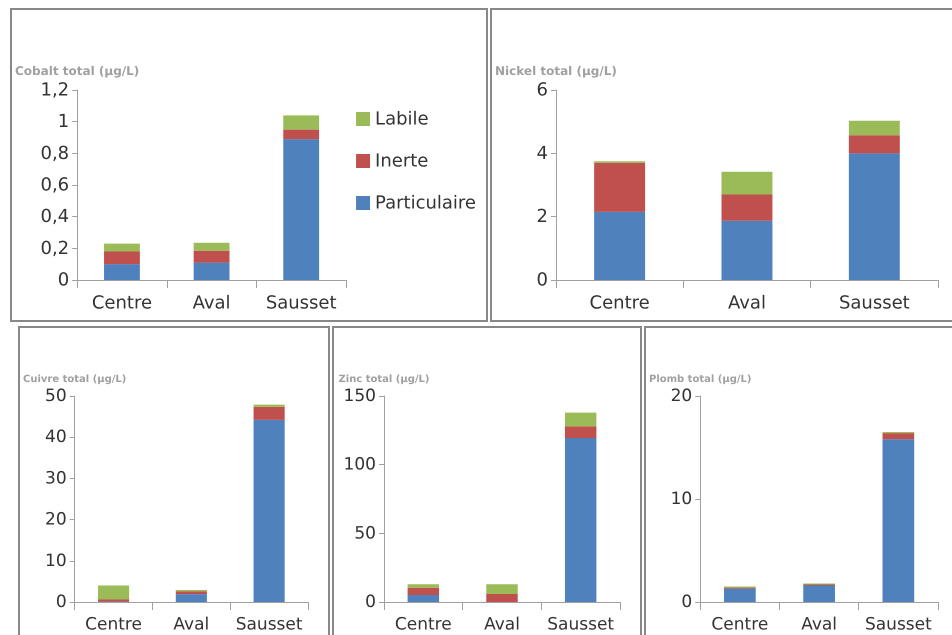 This screenshot has height=635, width=952. I want to click on y-tick-label: 1,2, so click(55, 90).